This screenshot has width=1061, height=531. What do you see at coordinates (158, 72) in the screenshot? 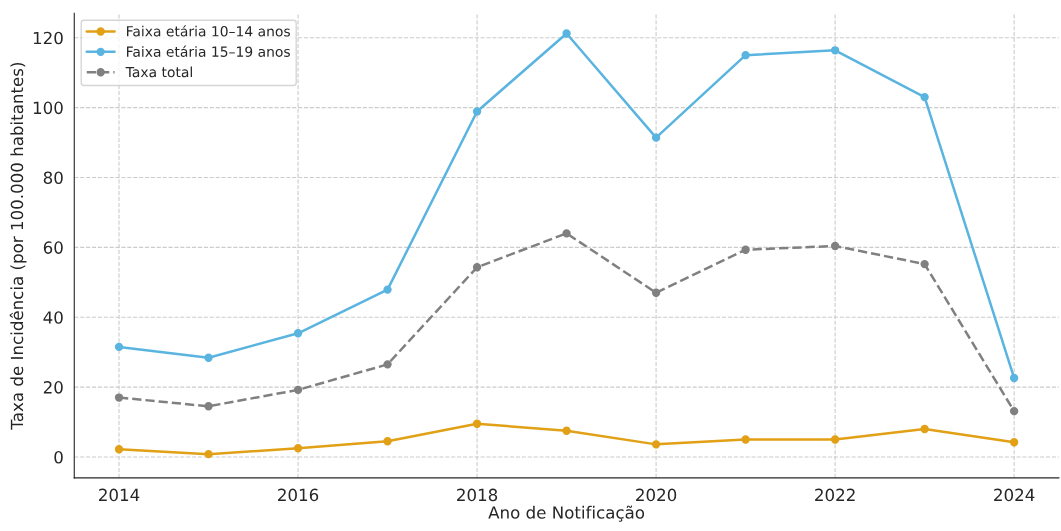
I see `legend-label: Taxa total` at bounding box center [158, 72].